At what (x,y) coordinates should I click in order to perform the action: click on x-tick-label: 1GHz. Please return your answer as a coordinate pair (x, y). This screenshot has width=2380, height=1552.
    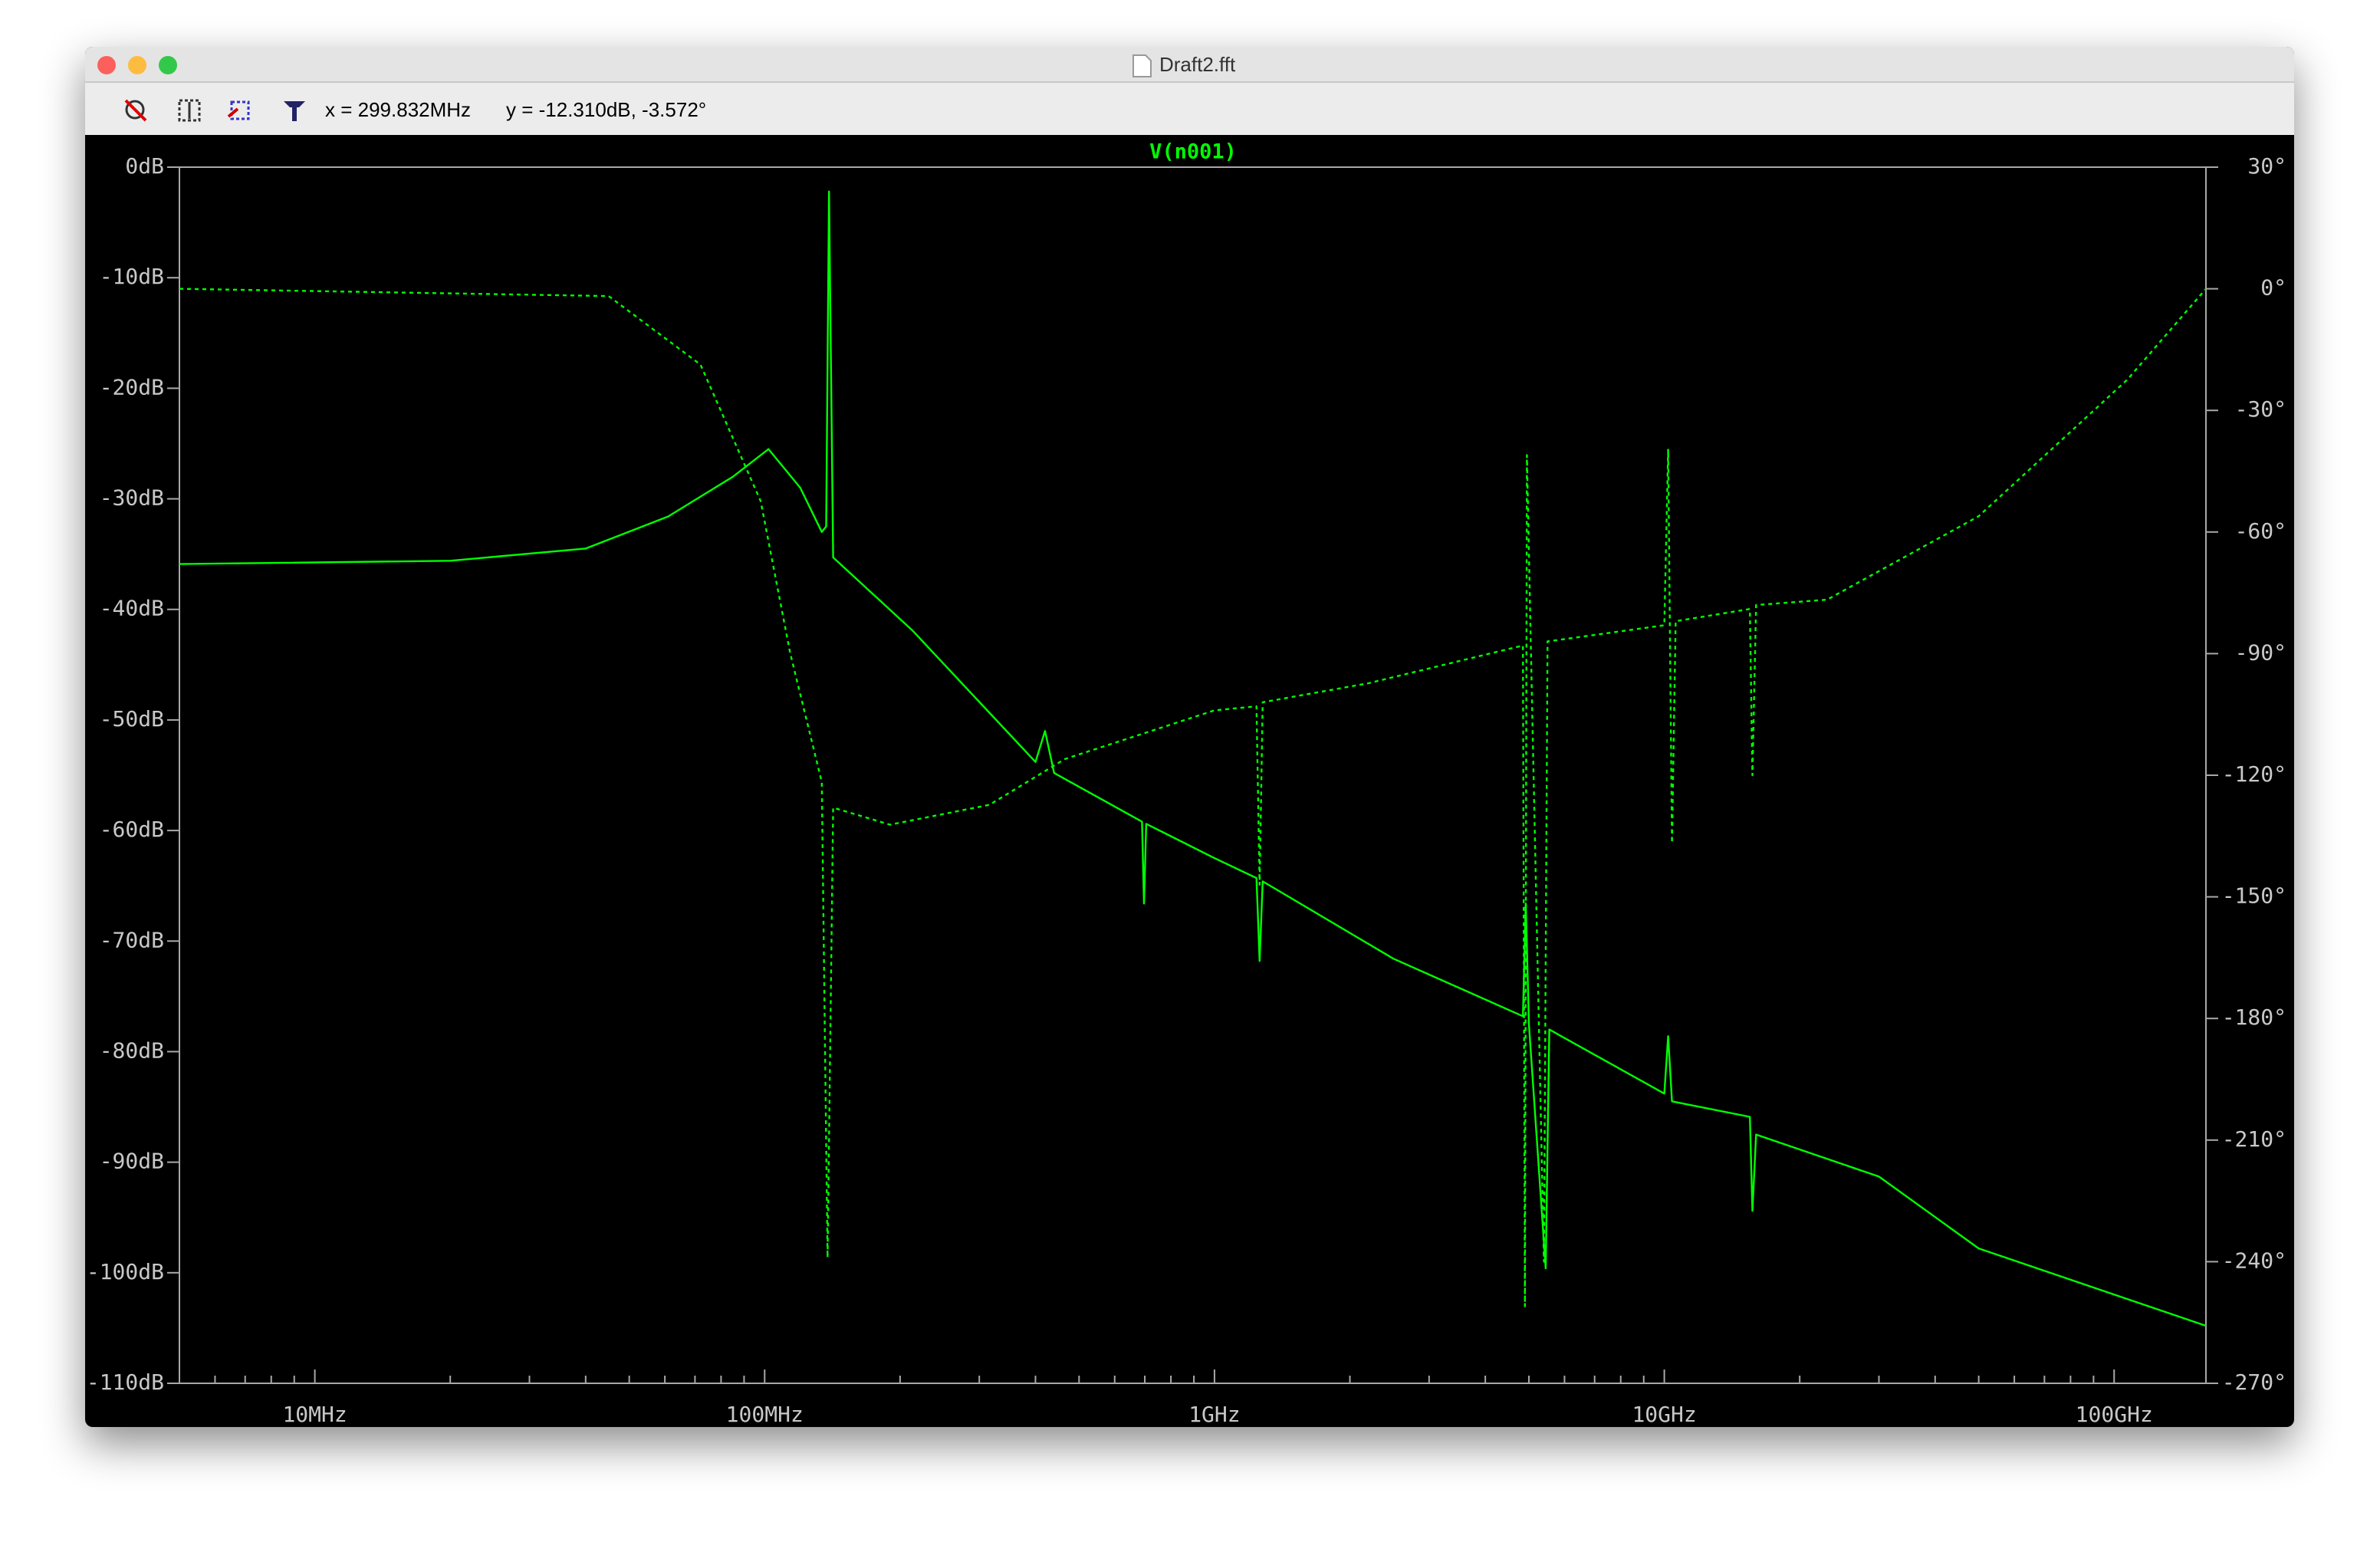
    Looking at the image, I should click on (1214, 1415).